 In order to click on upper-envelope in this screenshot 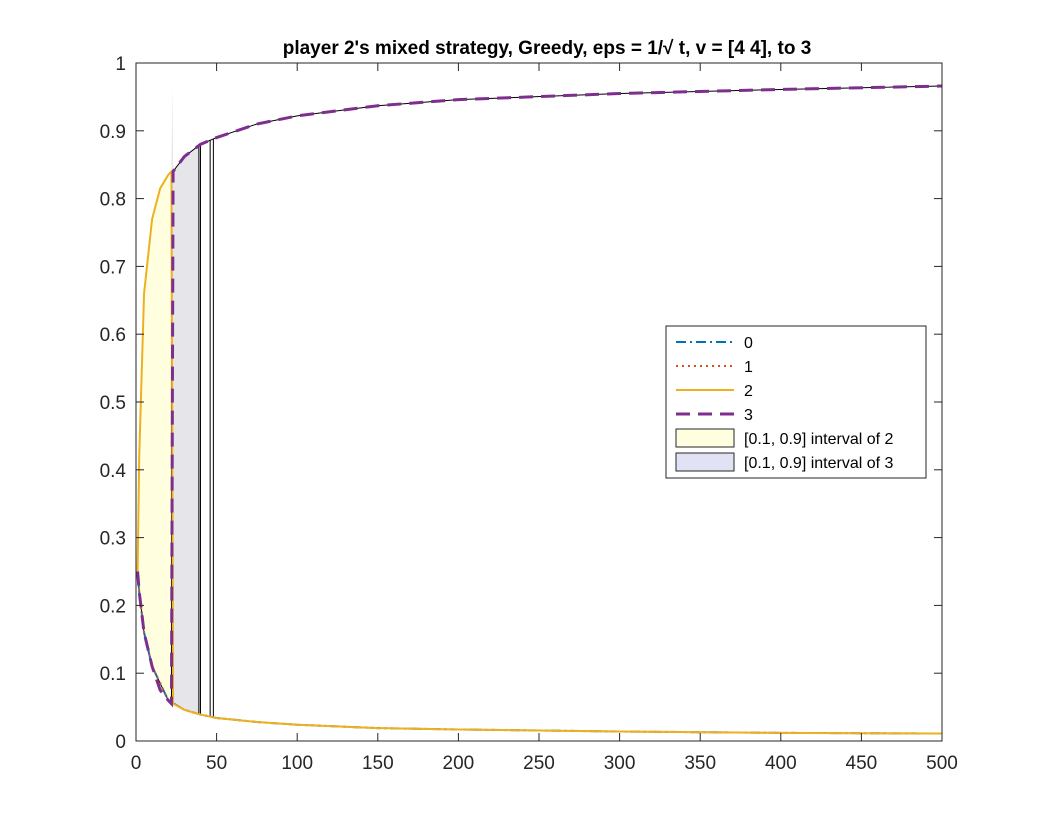, I will do `click(557, 128)`.